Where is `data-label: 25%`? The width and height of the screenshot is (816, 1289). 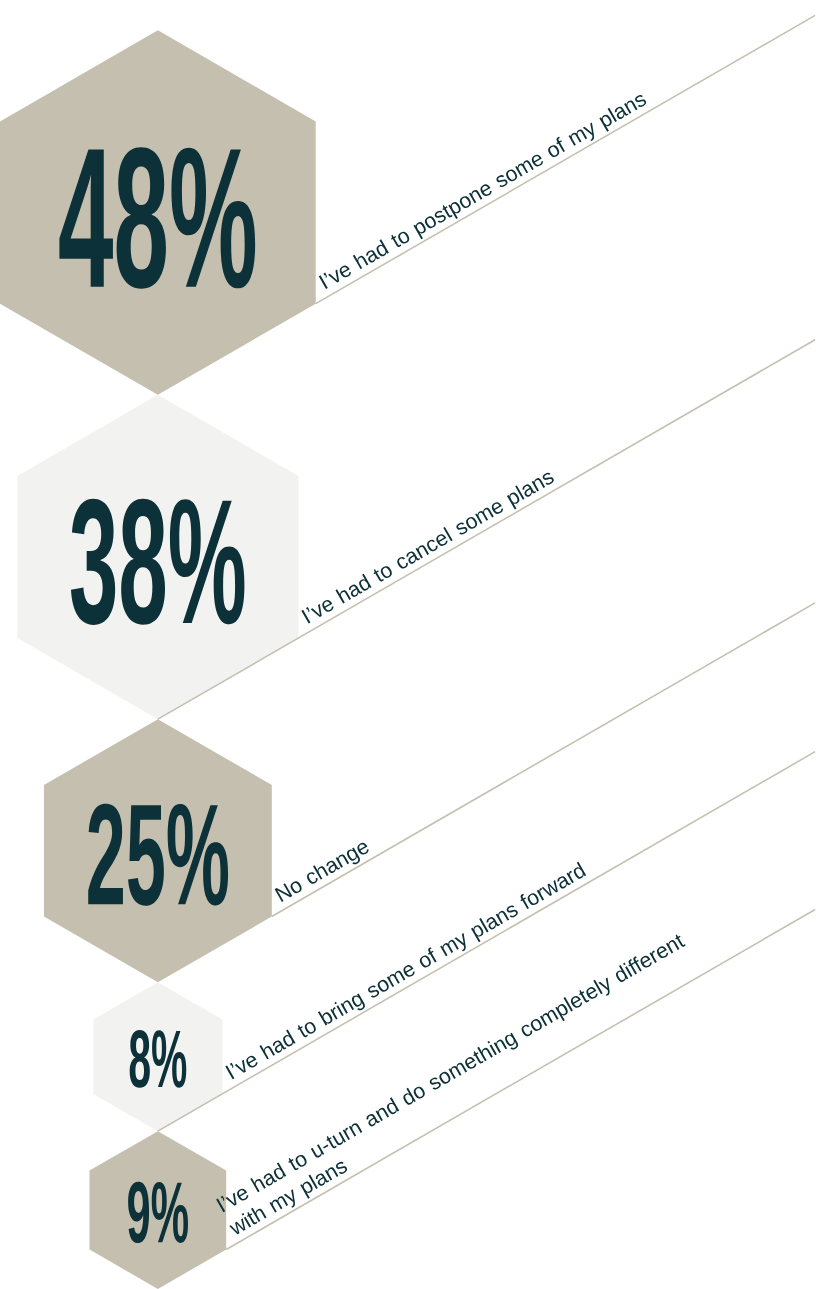
data-label: 25% is located at coordinates (158, 854).